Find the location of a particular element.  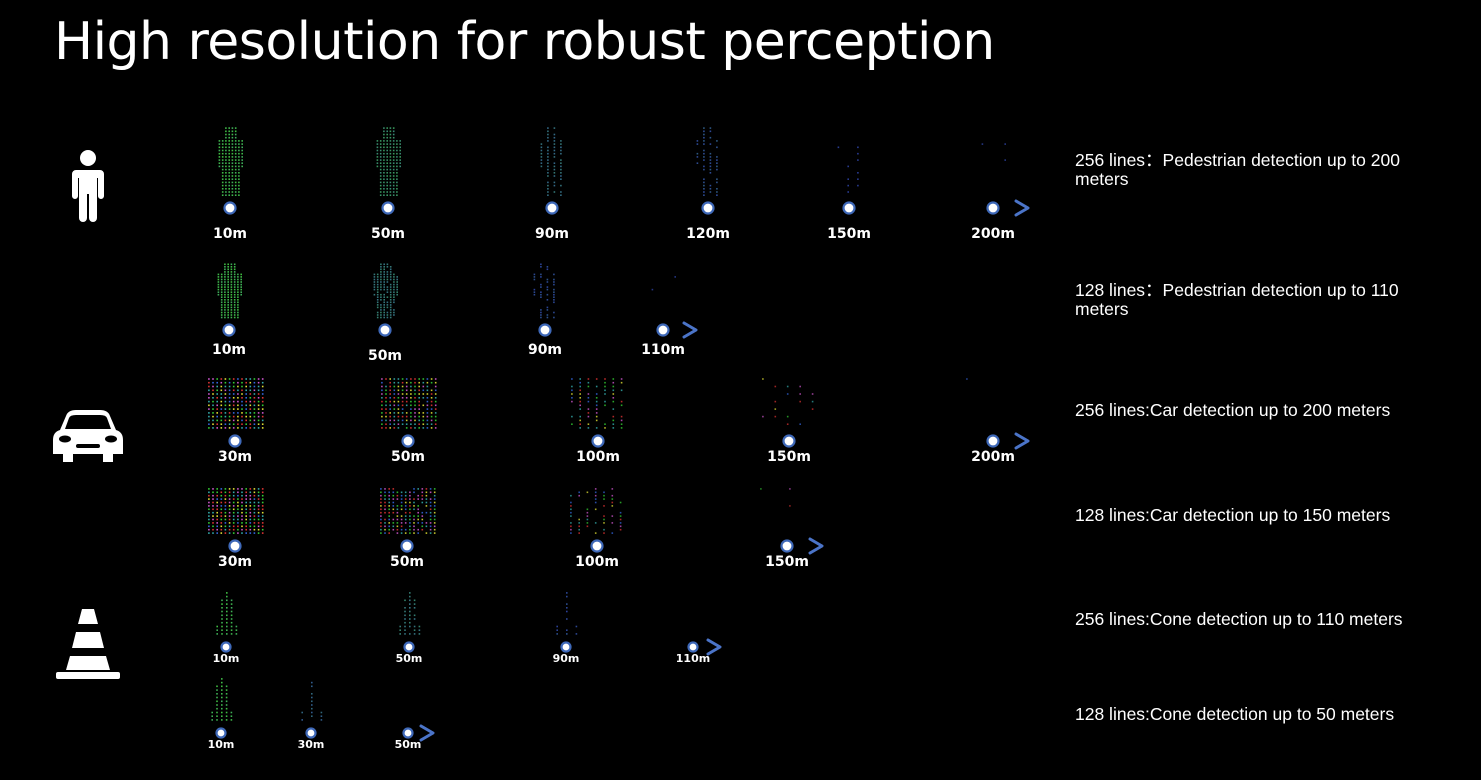

row-3: 30m 50m 100m 150m 200m is located at coordinates (612, 421).